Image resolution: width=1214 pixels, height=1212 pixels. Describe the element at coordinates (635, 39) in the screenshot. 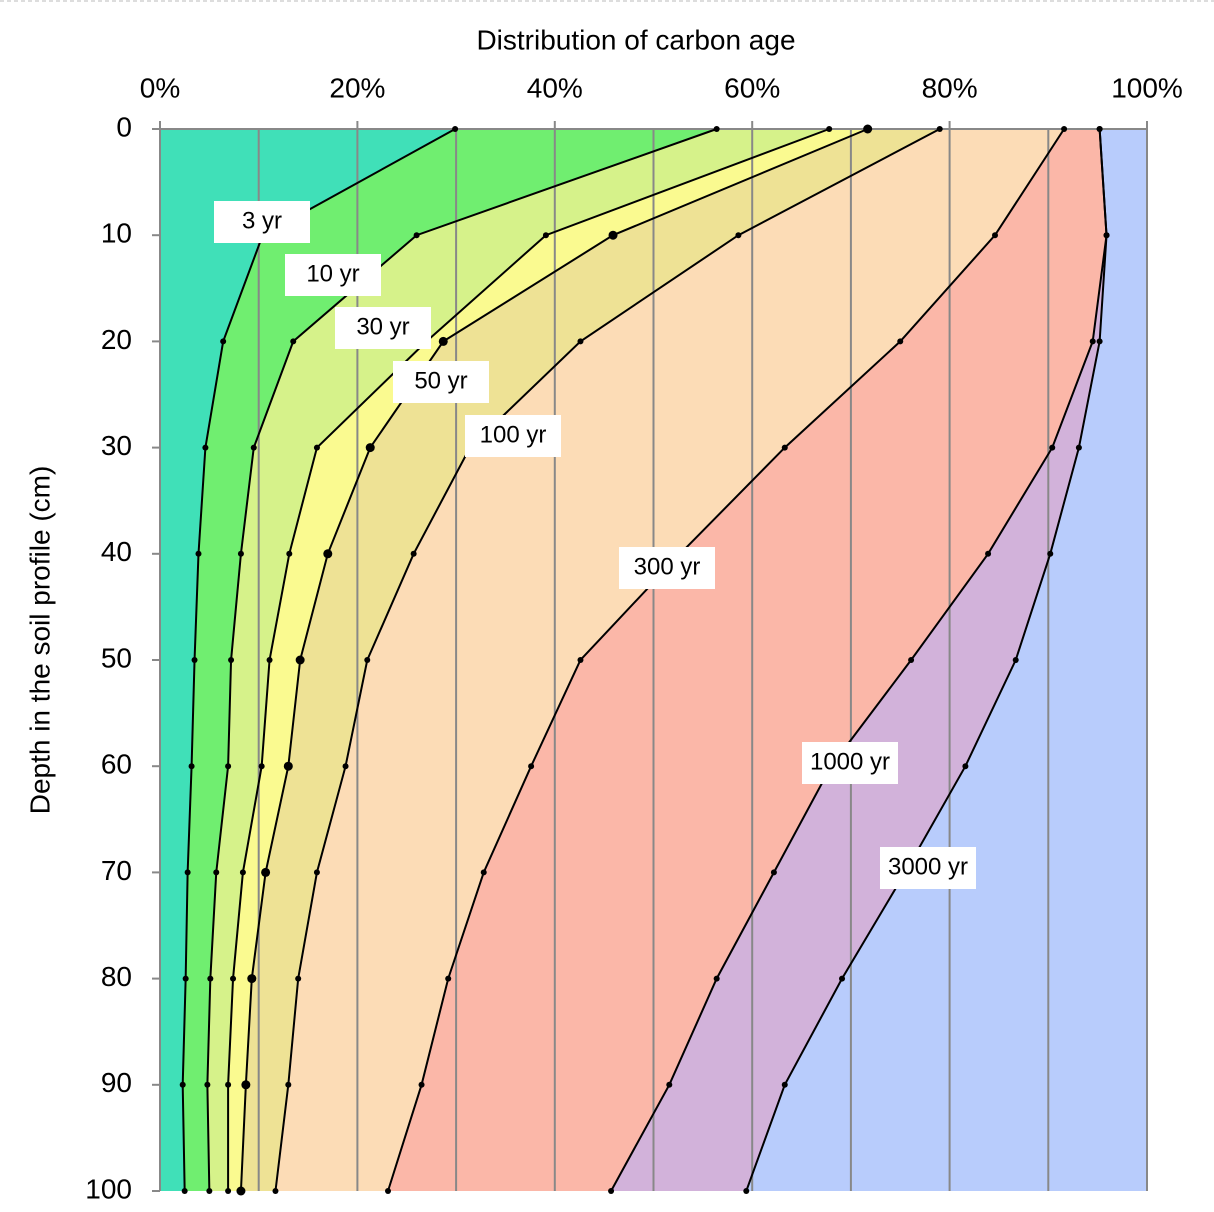

I see `chart-title: Distribution of carbon age` at that location.